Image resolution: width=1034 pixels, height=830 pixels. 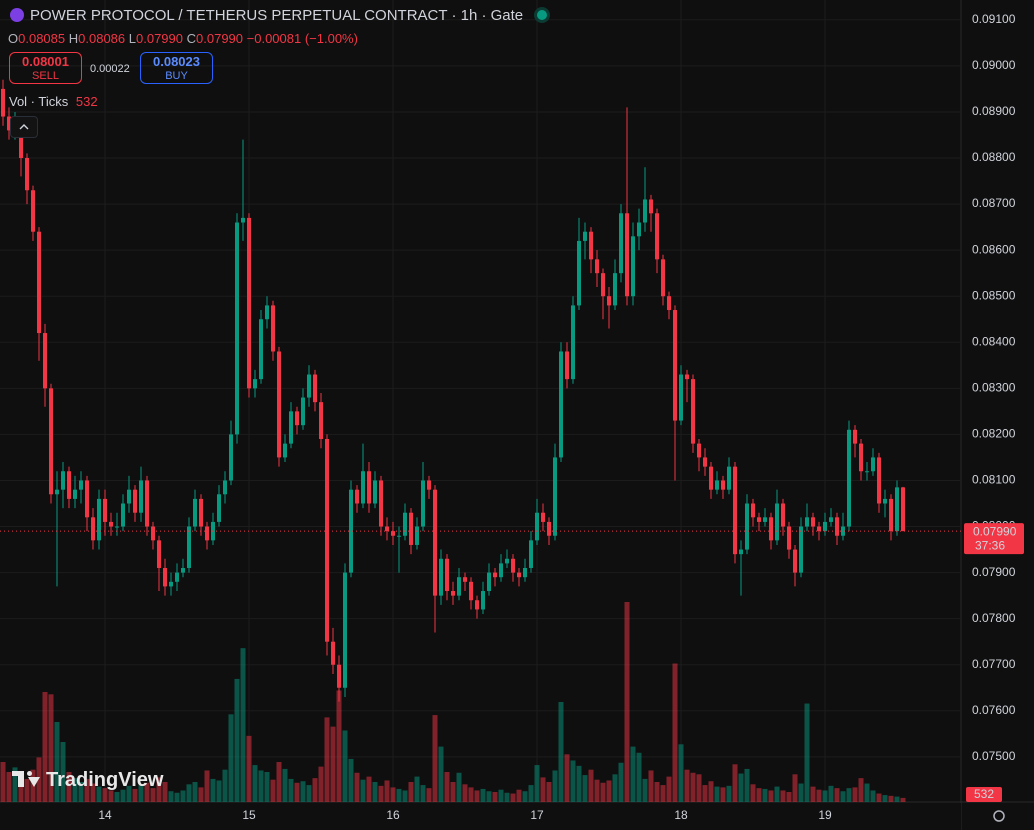 What do you see at coordinates (191, 38) in the screenshot?
I see `legend-key: C` at bounding box center [191, 38].